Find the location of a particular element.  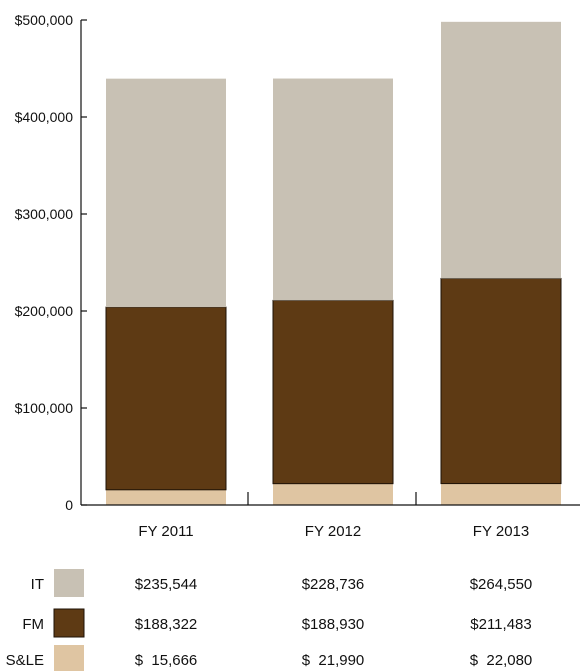

table-value-fm-fy-2013: $211,483 is located at coordinates (500, 624).